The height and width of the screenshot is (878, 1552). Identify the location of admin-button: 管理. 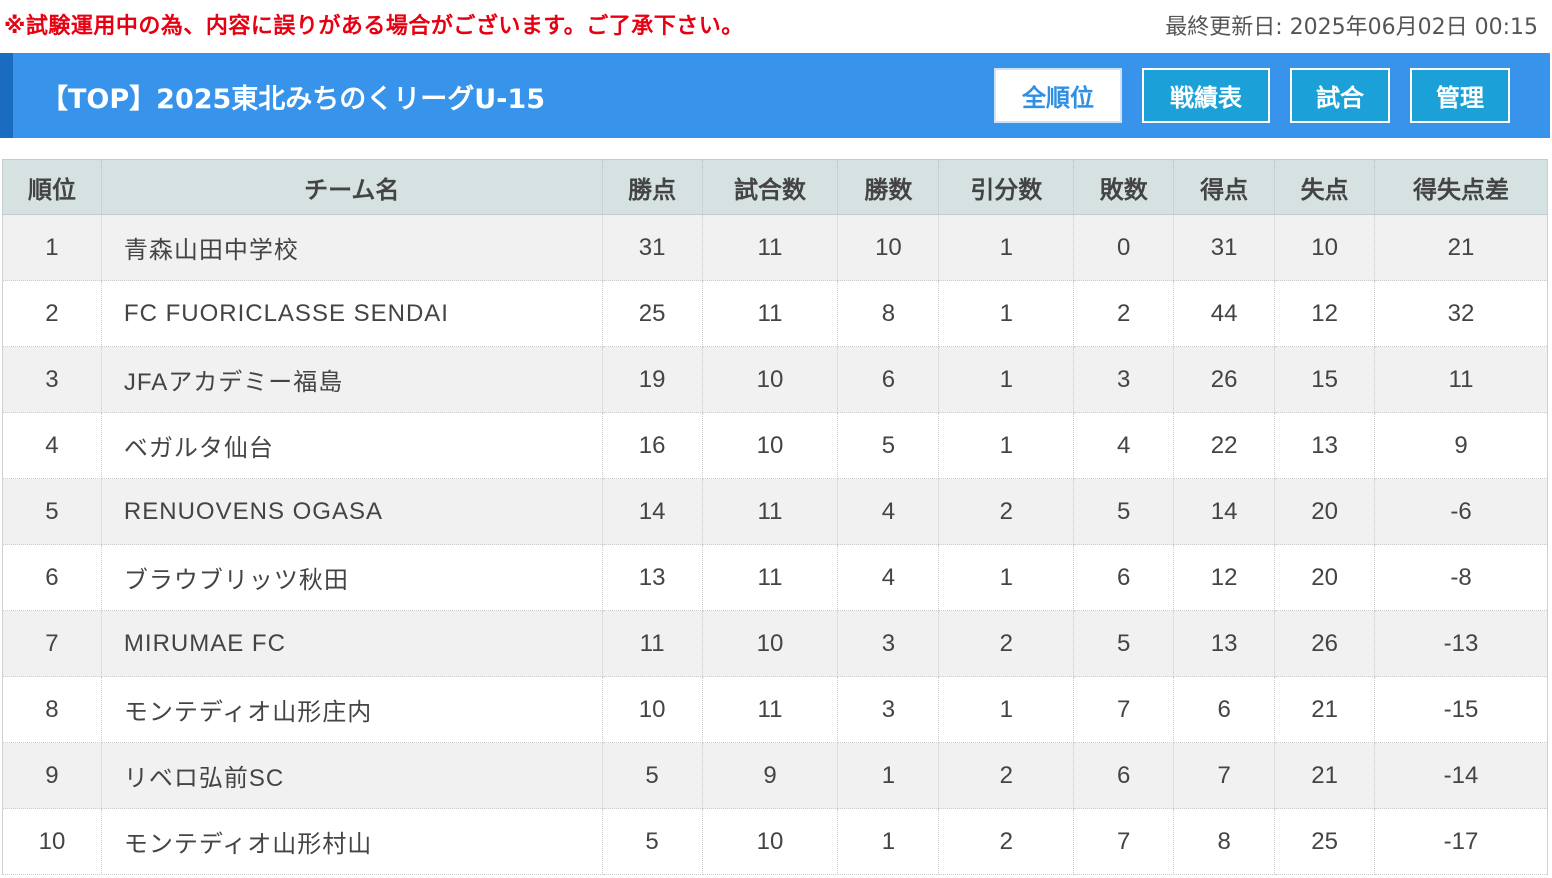
(1460, 95).